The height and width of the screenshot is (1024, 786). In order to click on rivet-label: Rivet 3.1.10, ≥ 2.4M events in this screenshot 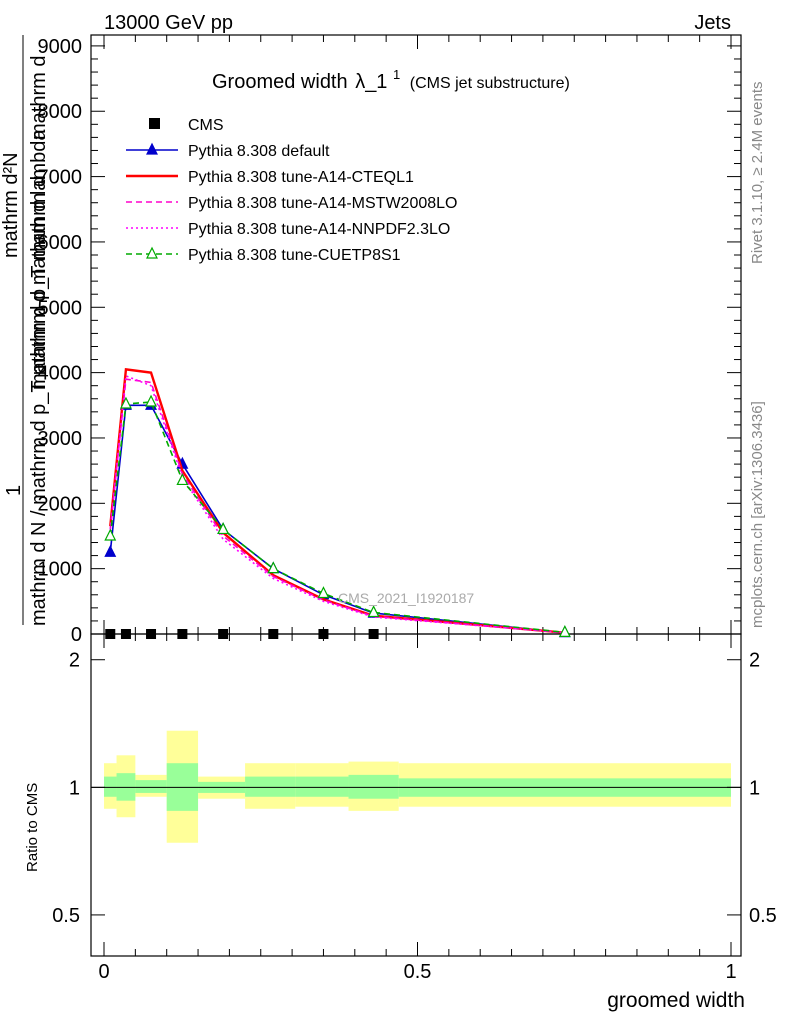, I will do `click(757, 173)`.